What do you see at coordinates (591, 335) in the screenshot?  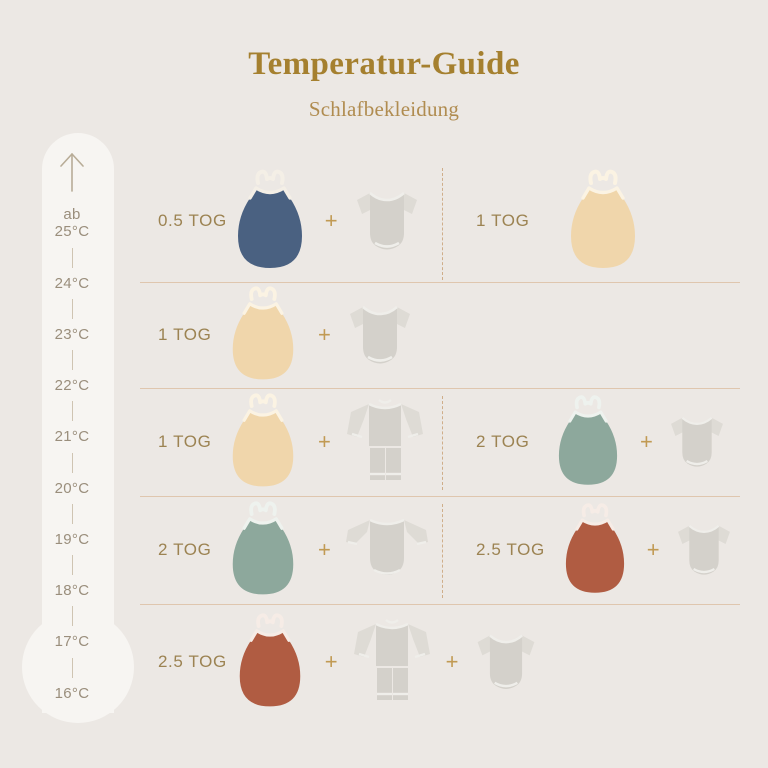 I see `row2-right-cell-empty` at bounding box center [591, 335].